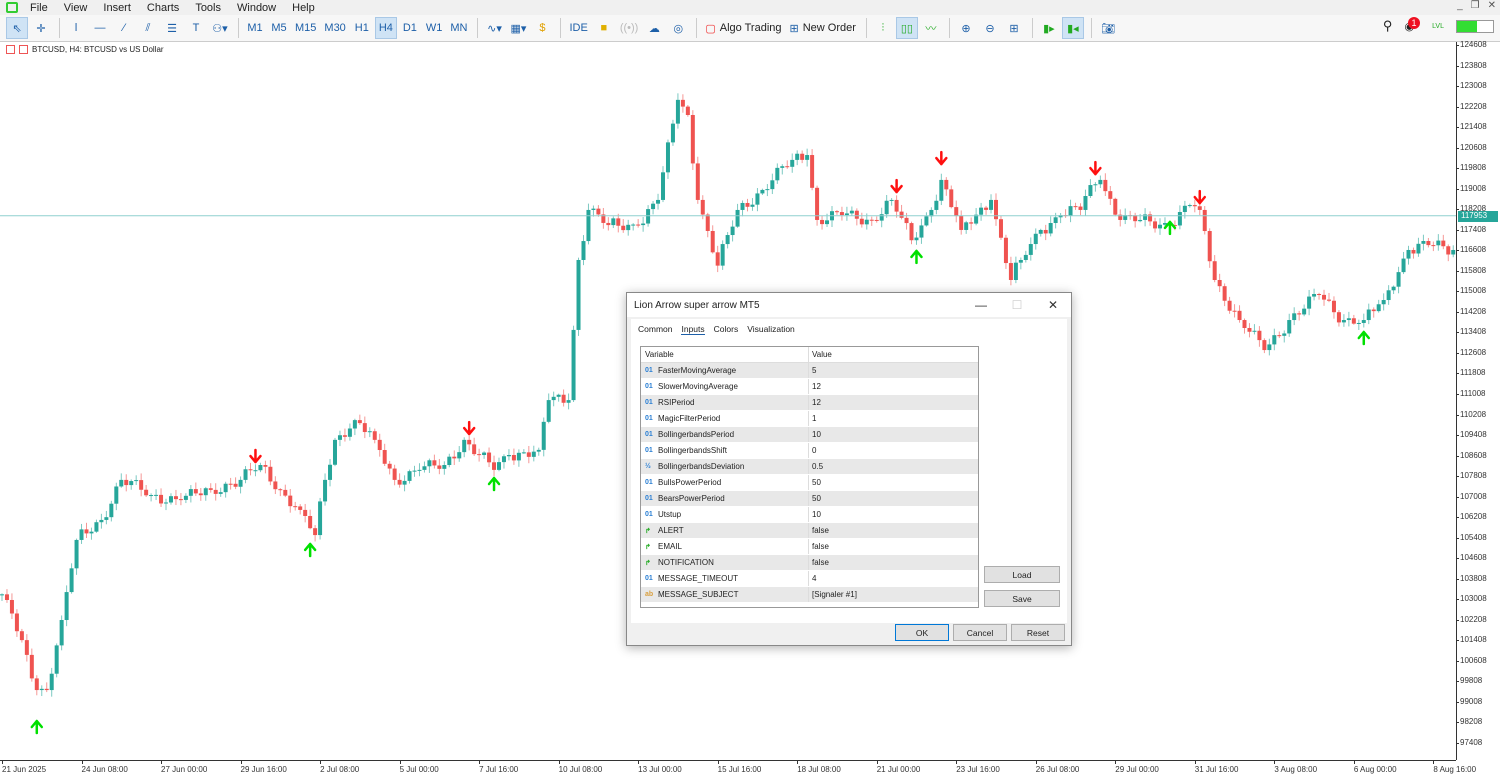  Describe the element at coordinates (654, 28) in the screenshot. I see `vps-cloud-icon: ☁` at that location.